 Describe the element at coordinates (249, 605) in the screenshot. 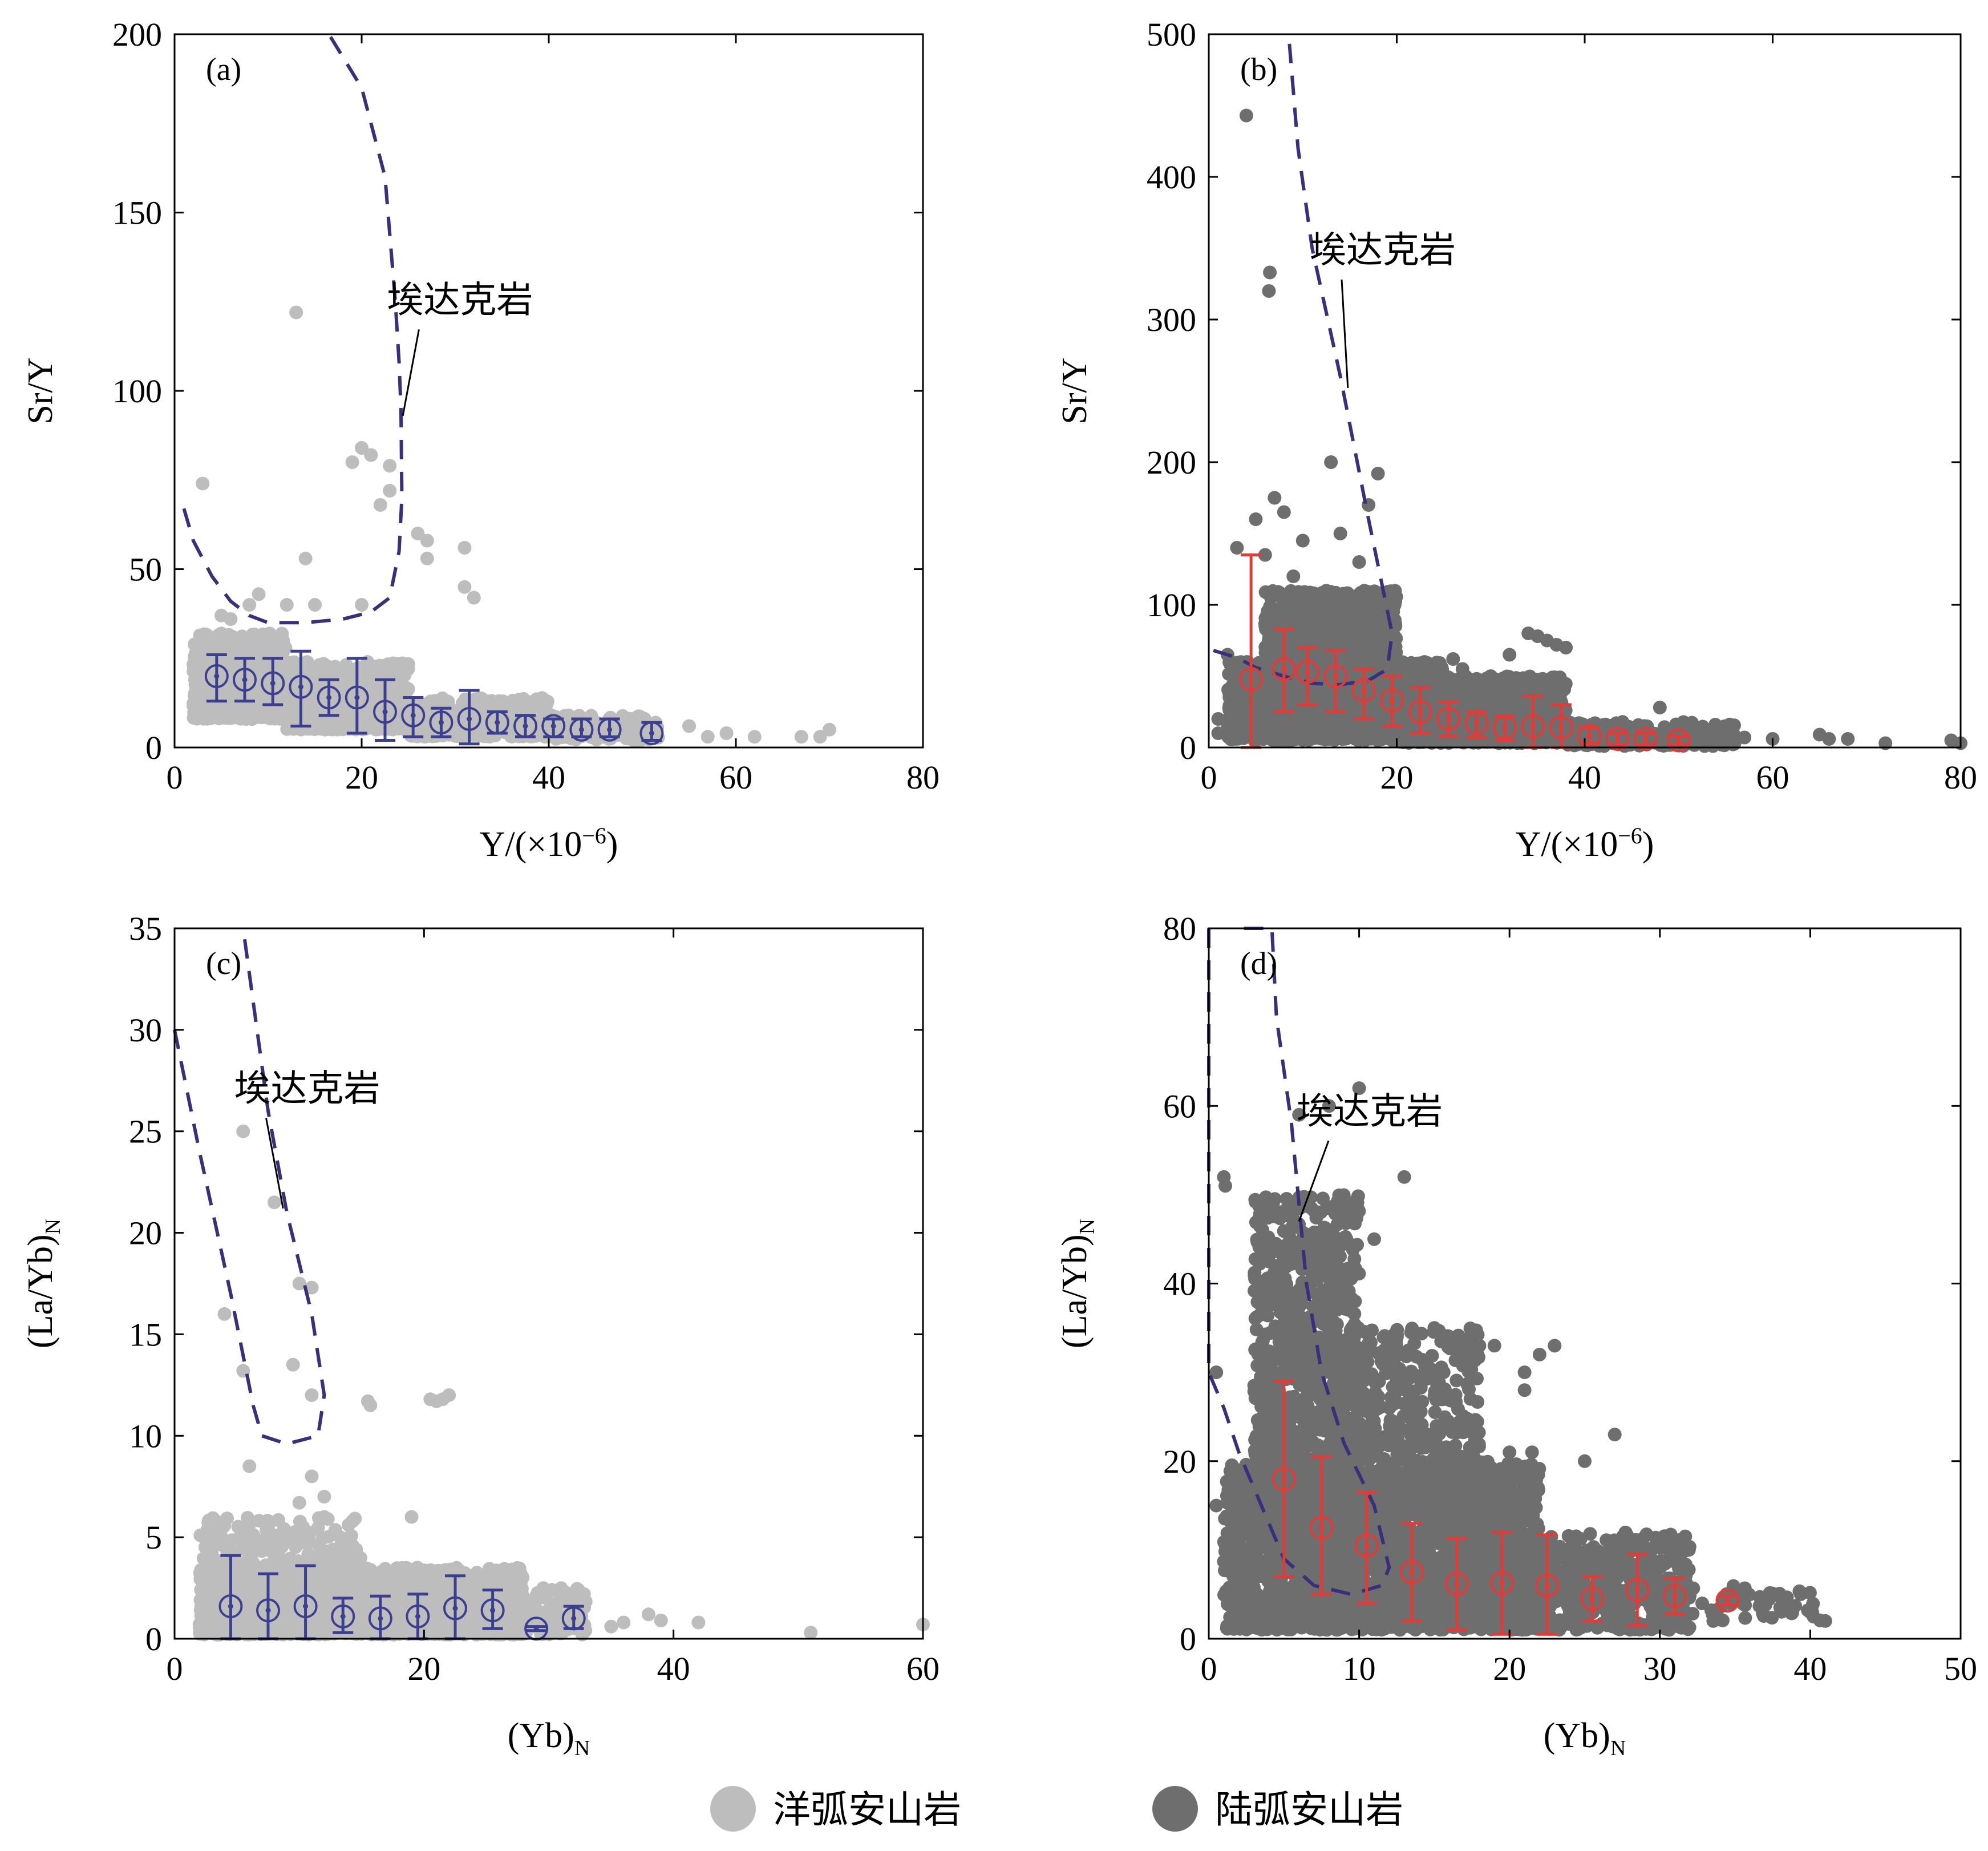

I see `panel-a-point-1906` at that location.